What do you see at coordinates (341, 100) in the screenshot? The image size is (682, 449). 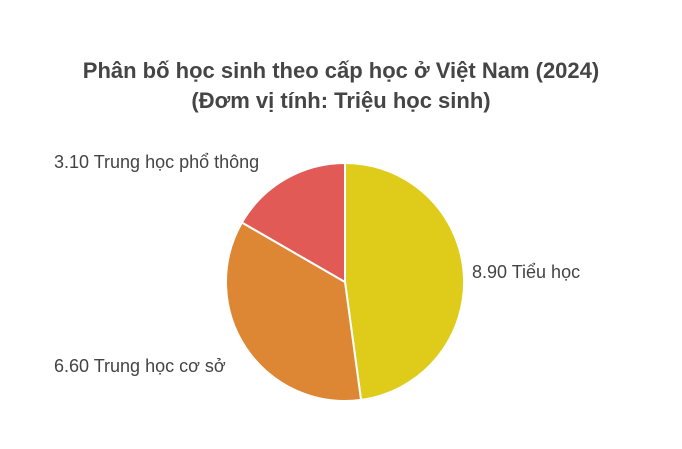 I see `chart-subtitle: (Đơm vị tính: Triệu học sinh)` at bounding box center [341, 100].